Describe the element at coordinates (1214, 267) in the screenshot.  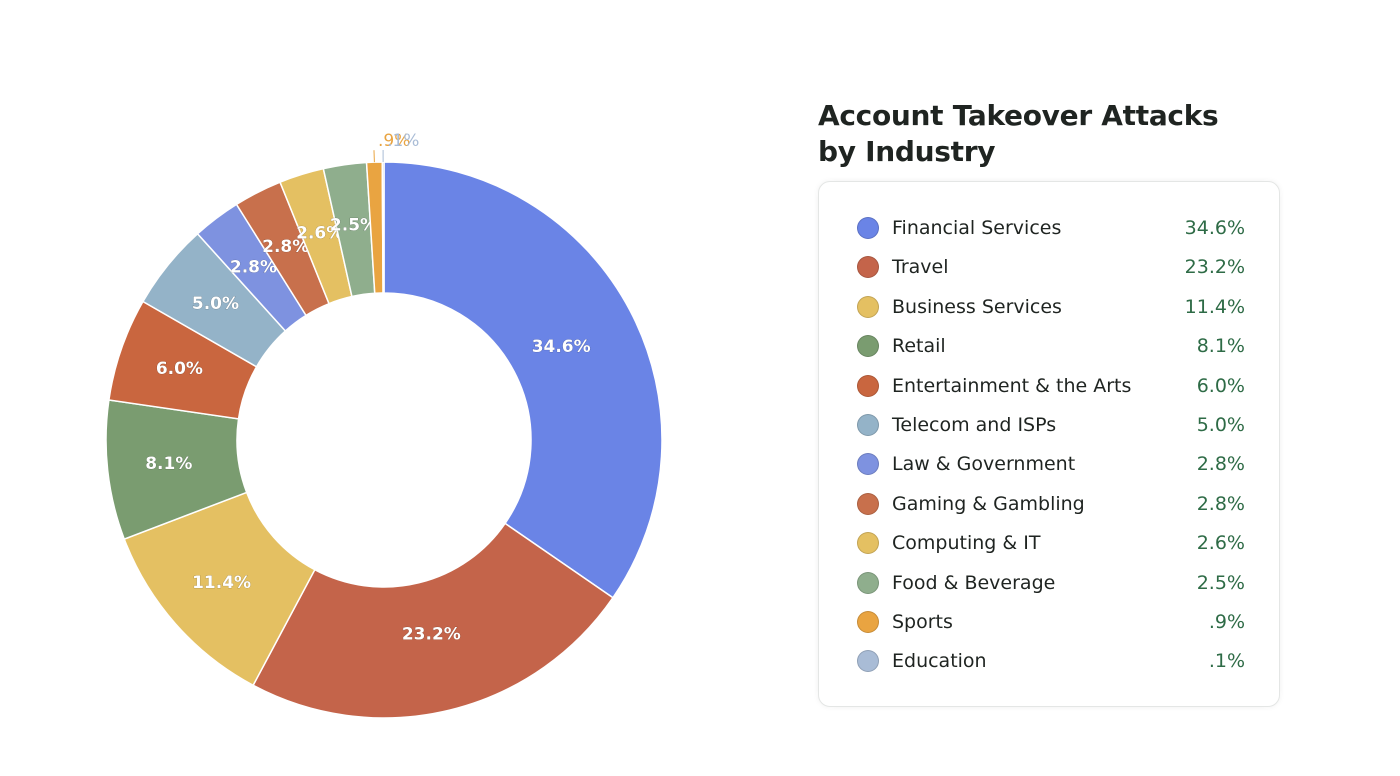
I see `legend-value: 23.2%` at that location.